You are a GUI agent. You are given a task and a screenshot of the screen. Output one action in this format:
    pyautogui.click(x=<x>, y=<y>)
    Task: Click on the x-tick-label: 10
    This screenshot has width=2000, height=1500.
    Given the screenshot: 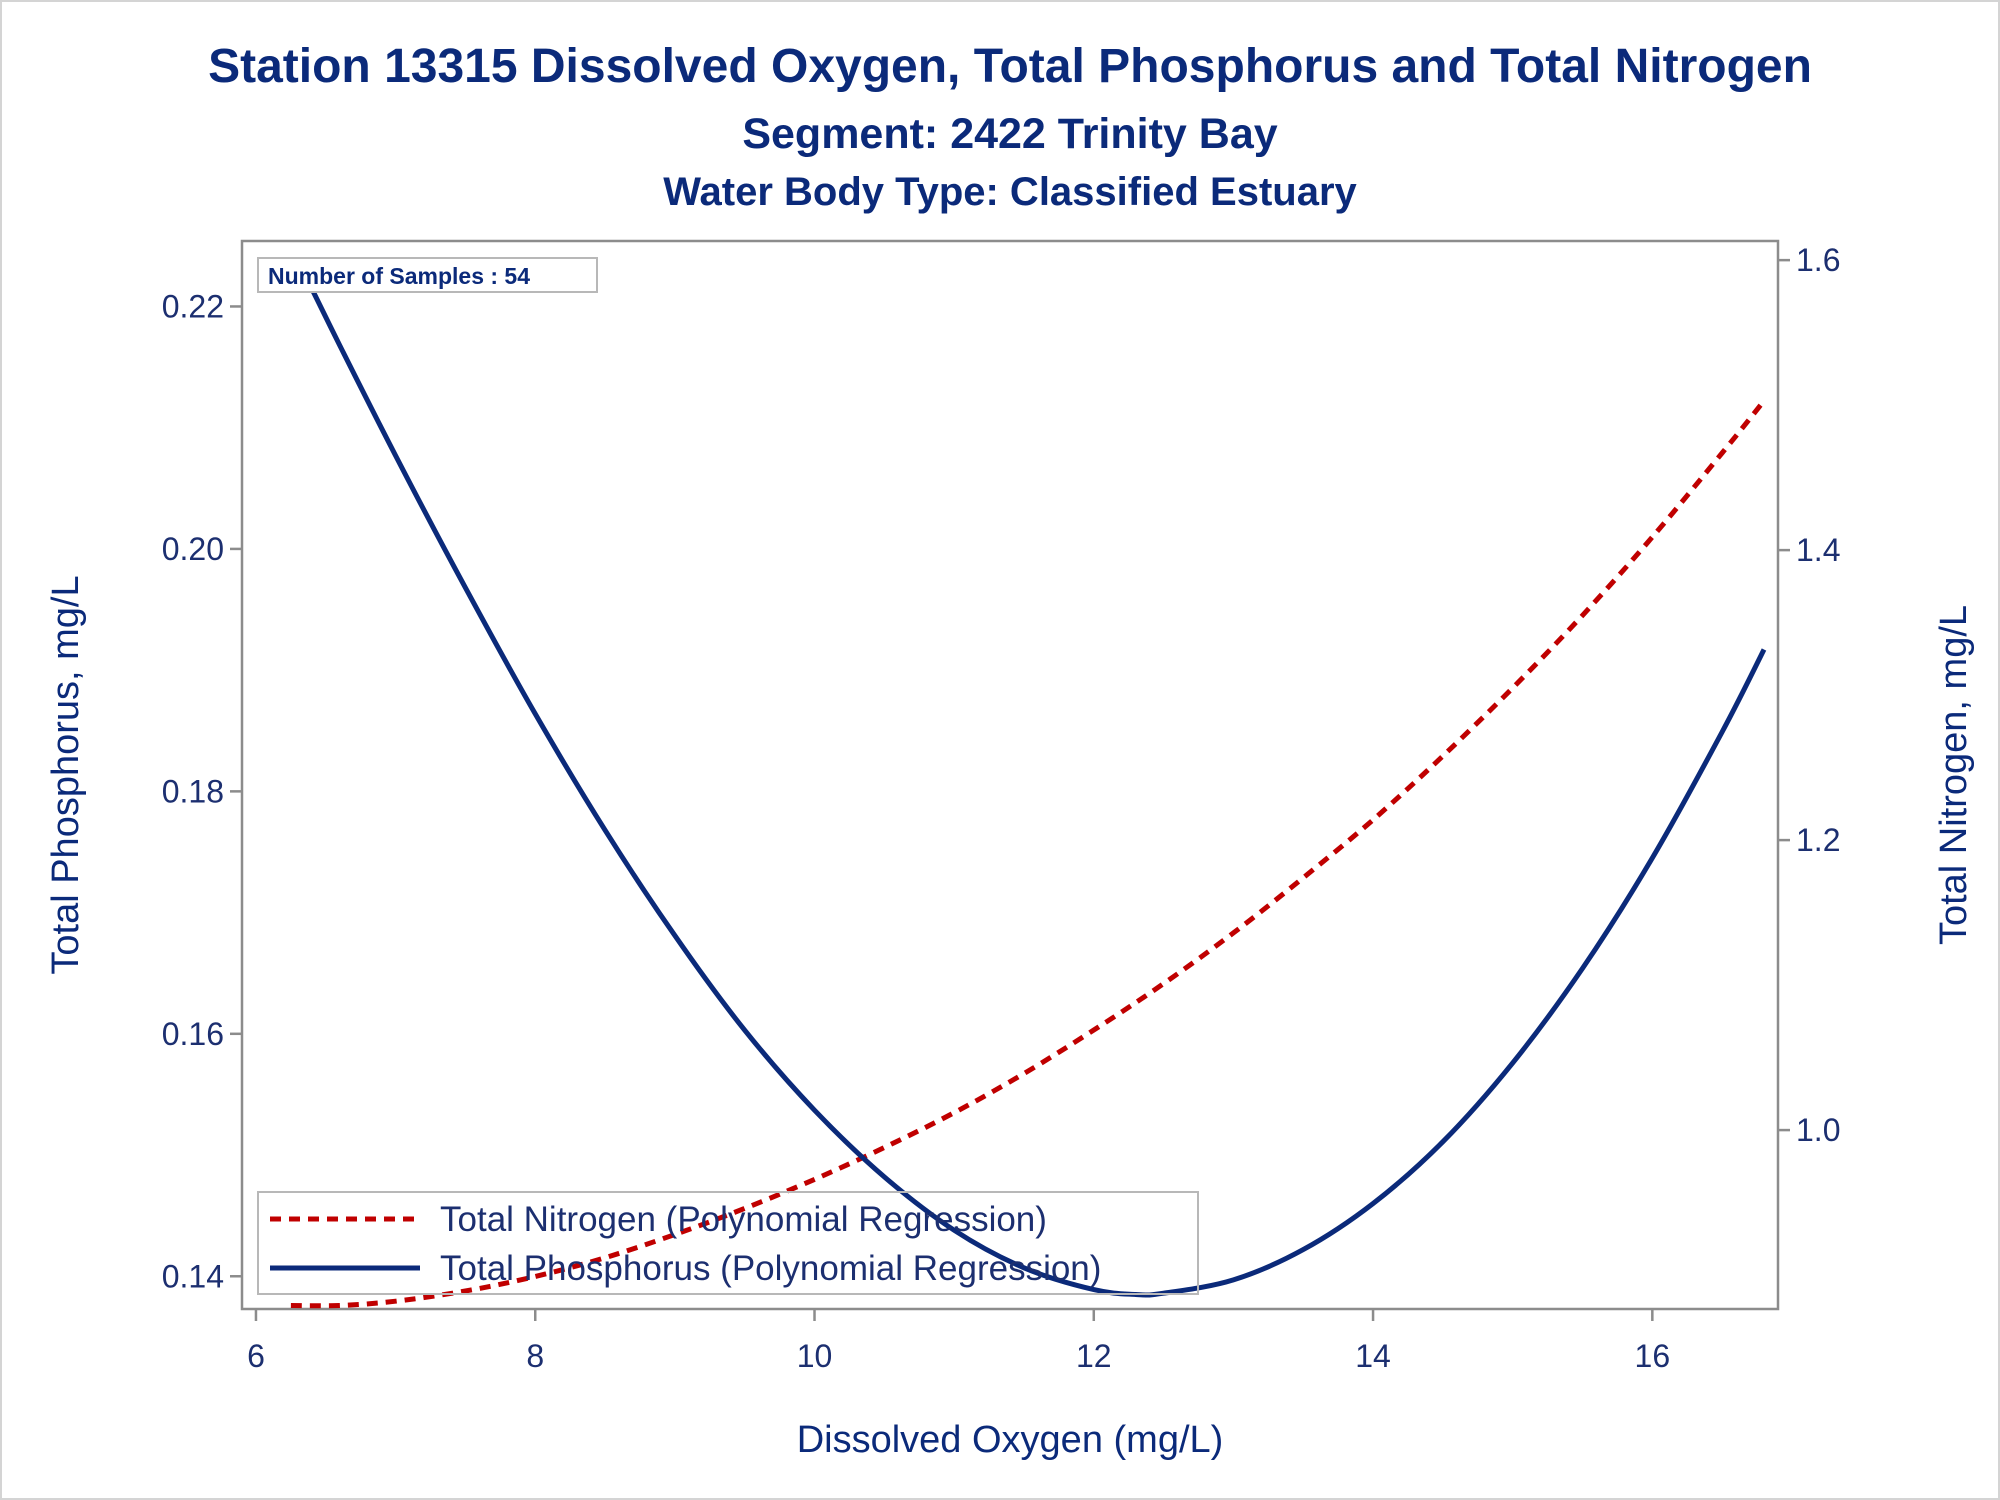 What is the action you would take?
    pyautogui.click(x=815, y=1356)
    